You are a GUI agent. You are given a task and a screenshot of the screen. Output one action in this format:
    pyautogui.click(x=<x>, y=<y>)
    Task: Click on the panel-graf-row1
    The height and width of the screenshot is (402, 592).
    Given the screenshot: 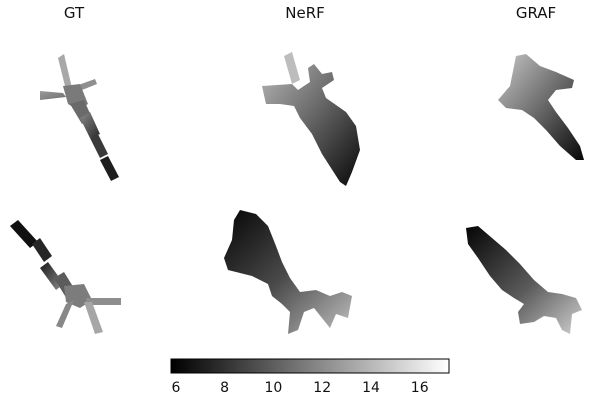 What is the action you would take?
    pyautogui.click(x=541, y=107)
    